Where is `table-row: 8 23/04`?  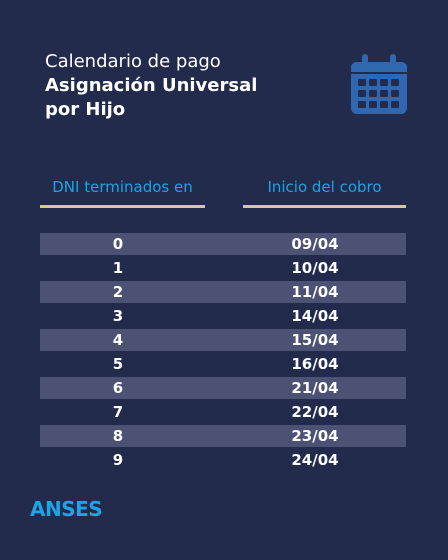
table-row: 8 23/04 is located at coordinates (223, 436).